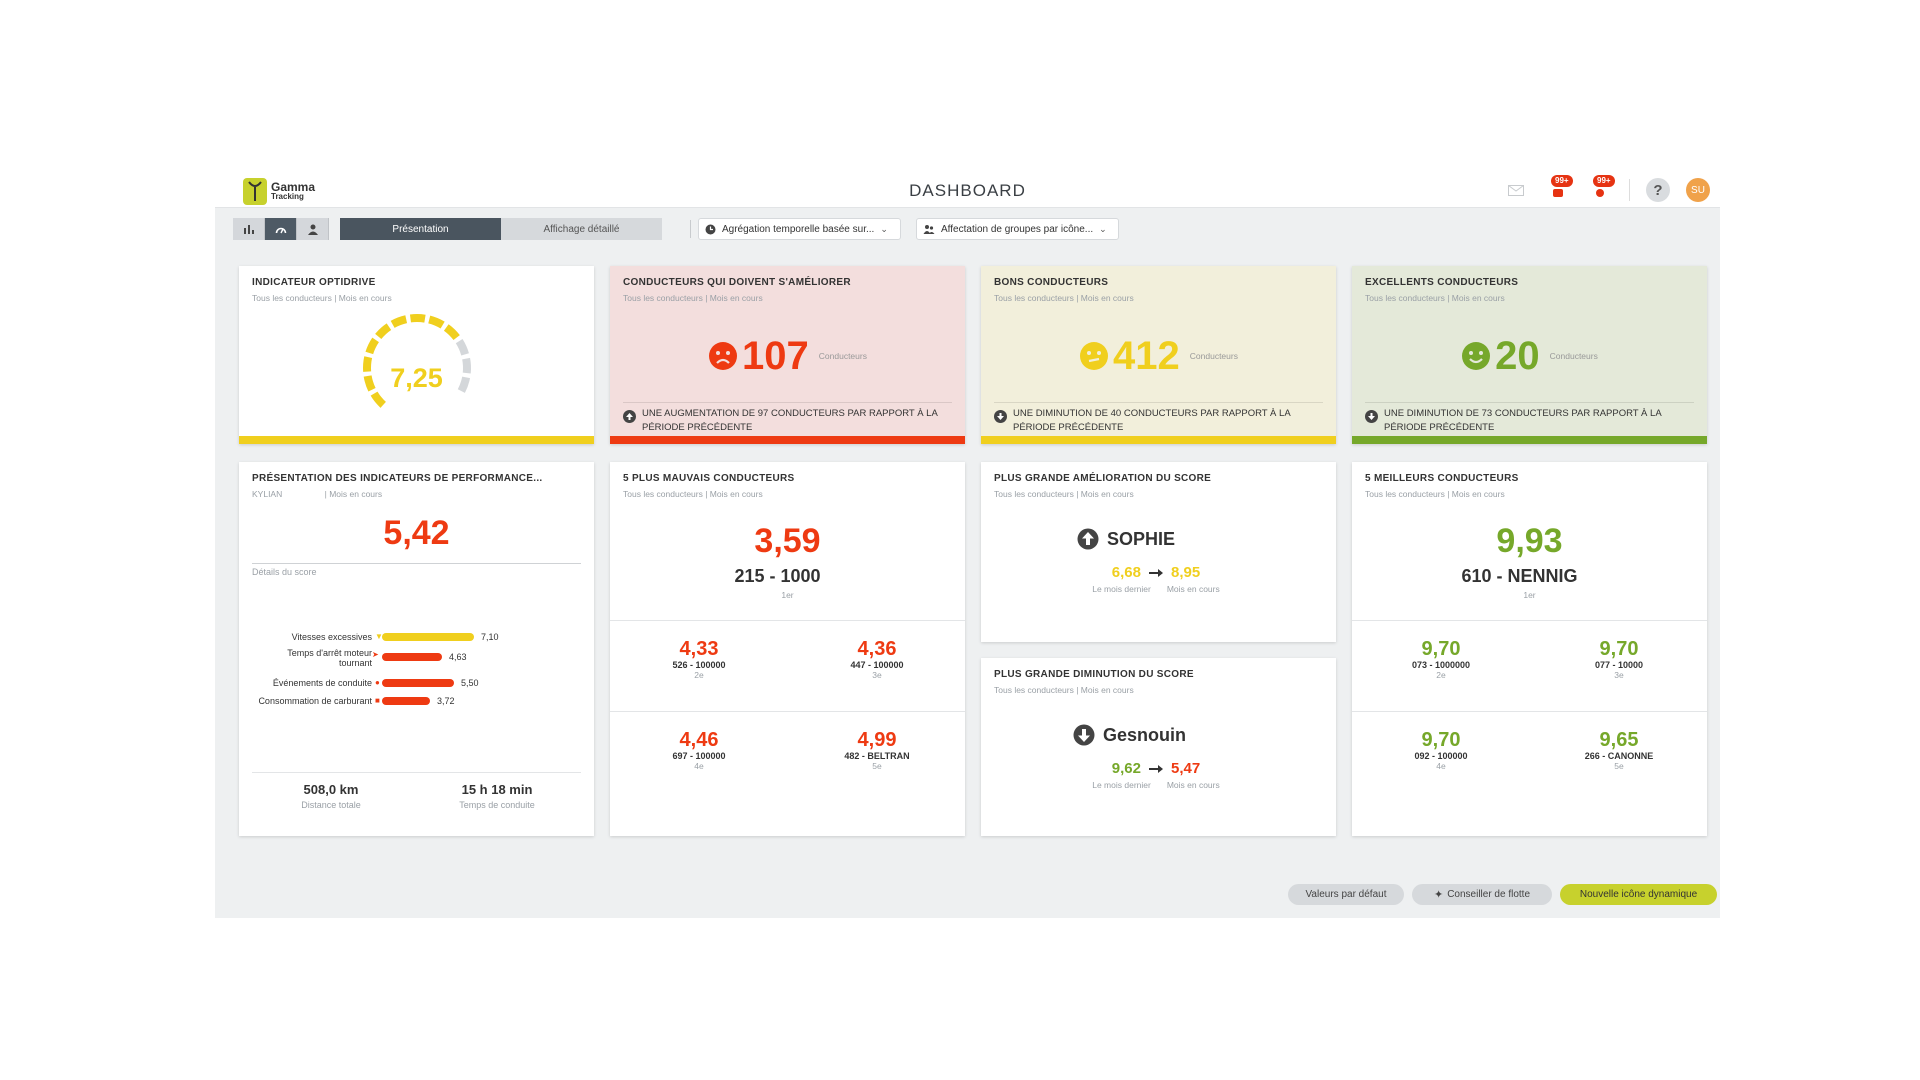  What do you see at coordinates (1529, 440) in the screenshot?
I see `status-bar` at bounding box center [1529, 440].